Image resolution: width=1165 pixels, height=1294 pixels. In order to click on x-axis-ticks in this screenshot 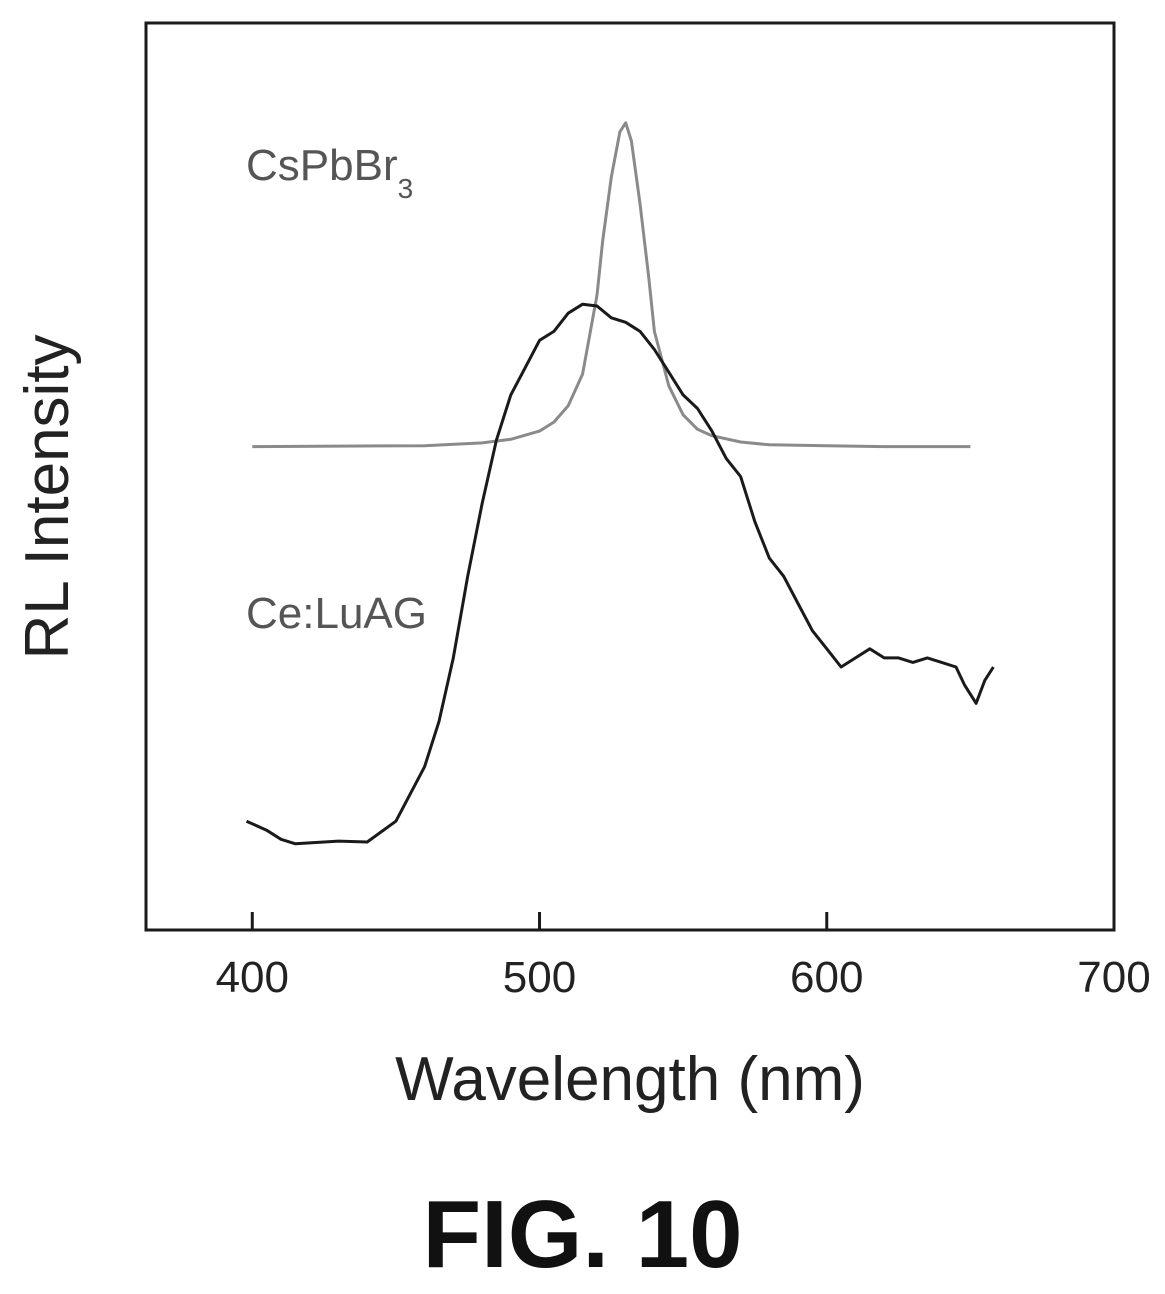, I will do `click(683, 921)`.